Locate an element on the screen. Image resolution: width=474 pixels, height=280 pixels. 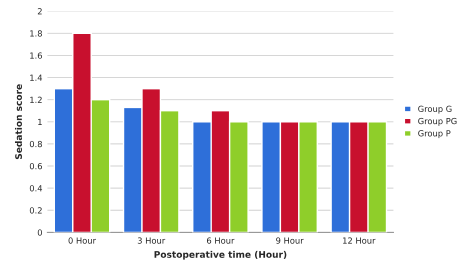
y-tick-label: 1.8 is located at coordinates (36, 33).